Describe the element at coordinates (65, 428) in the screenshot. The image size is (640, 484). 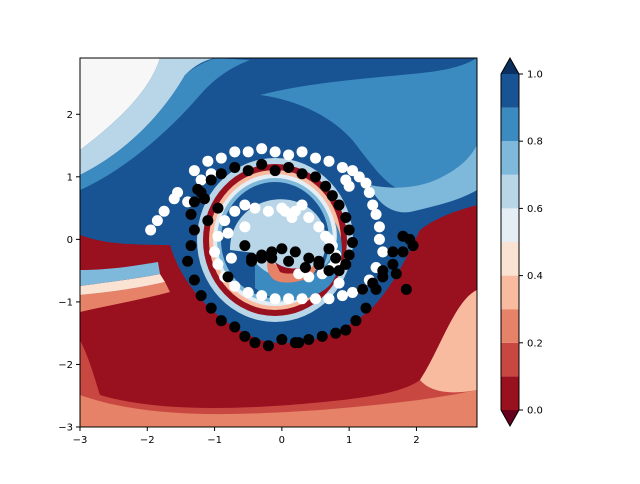
I see `y-tick-label: −3` at that location.